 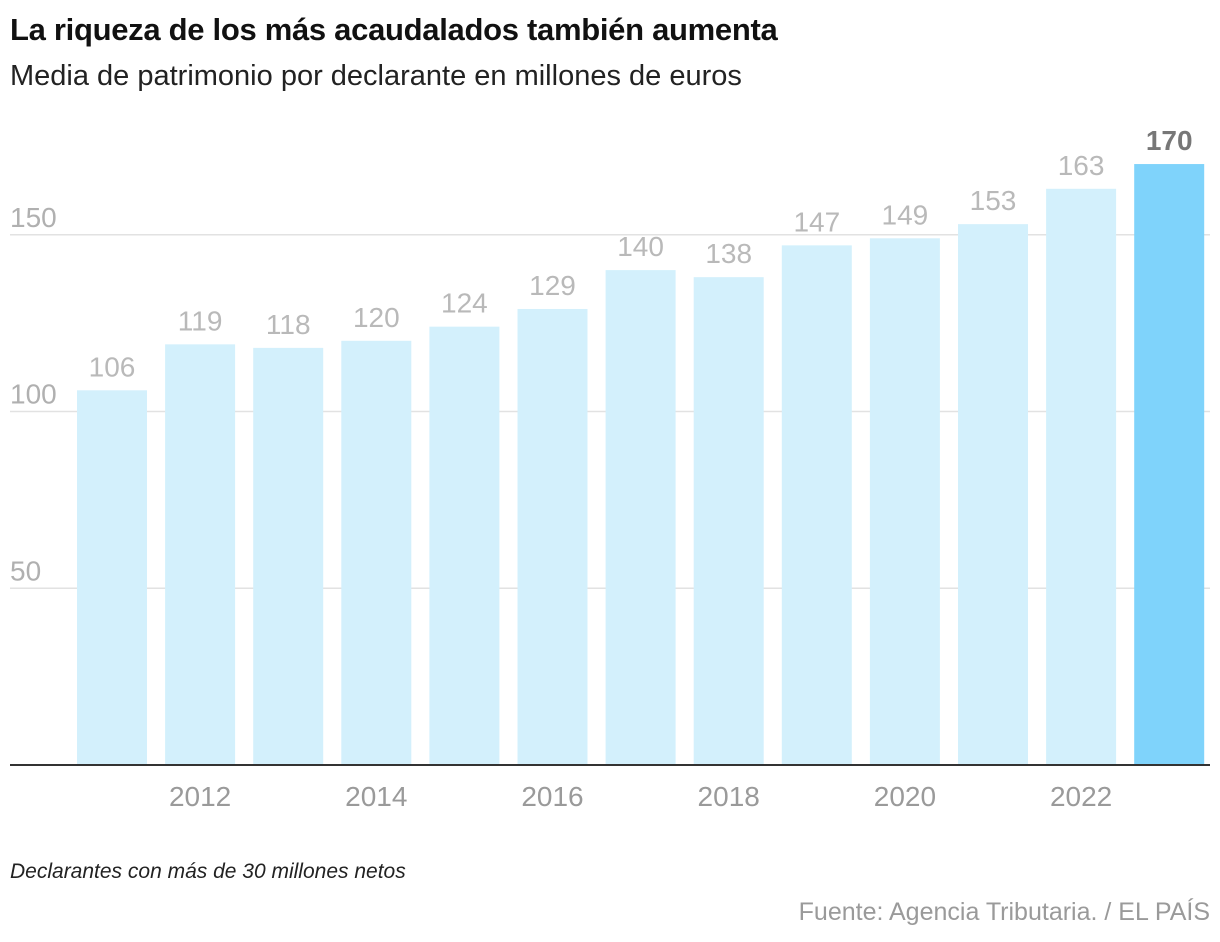 I want to click on x-tick-label: 2016, so click(x=552, y=796).